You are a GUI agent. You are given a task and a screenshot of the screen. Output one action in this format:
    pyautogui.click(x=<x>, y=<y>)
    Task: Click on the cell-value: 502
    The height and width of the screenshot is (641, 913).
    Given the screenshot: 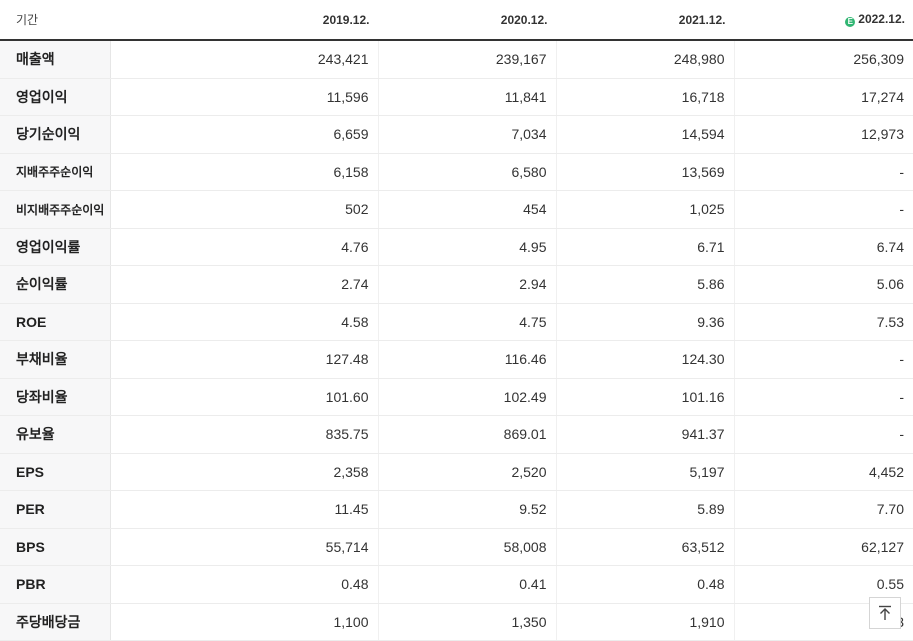 What is the action you would take?
    pyautogui.click(x=244, y=209)
    